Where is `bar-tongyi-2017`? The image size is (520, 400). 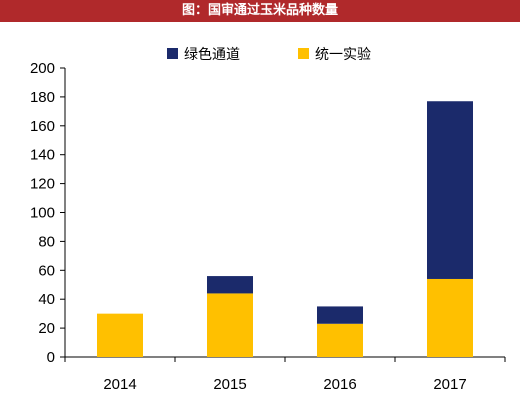
bar-tongyi-2017 is located at coordinates (450, 317).